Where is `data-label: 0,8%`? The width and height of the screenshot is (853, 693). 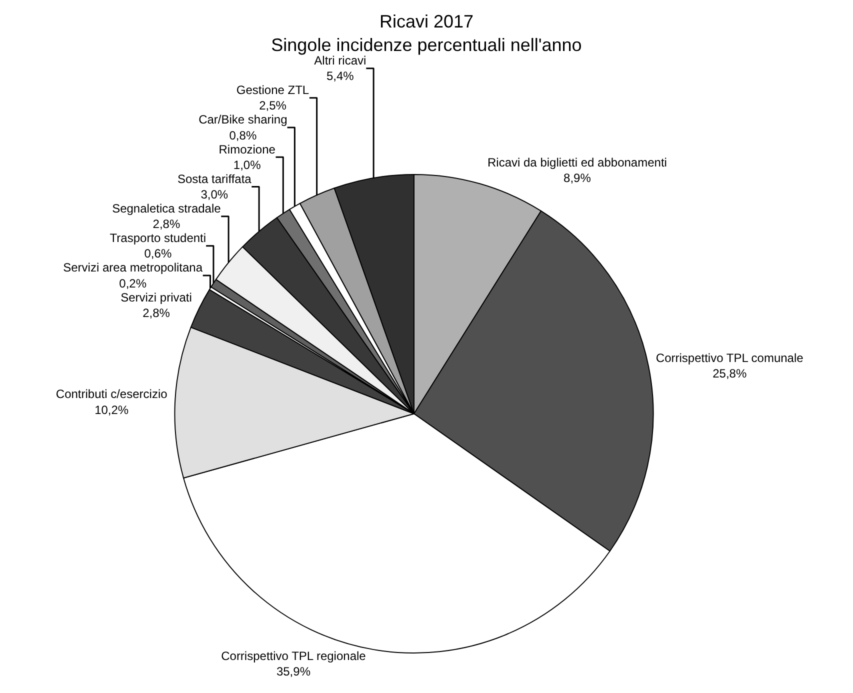
data-label: 0,8% is located at coordinates (243, 135).